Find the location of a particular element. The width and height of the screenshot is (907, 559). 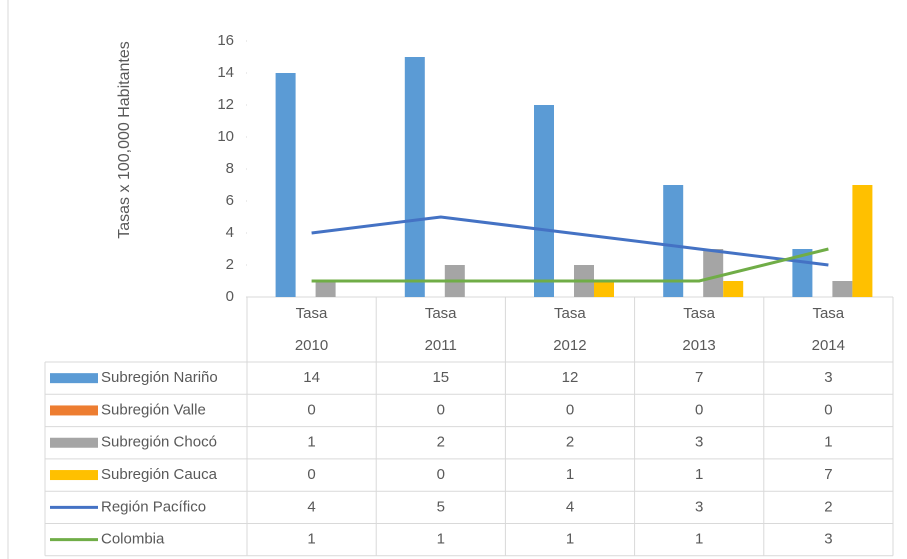

x-tick-label: Tasa 2013 is located at coordinates (699, 329).